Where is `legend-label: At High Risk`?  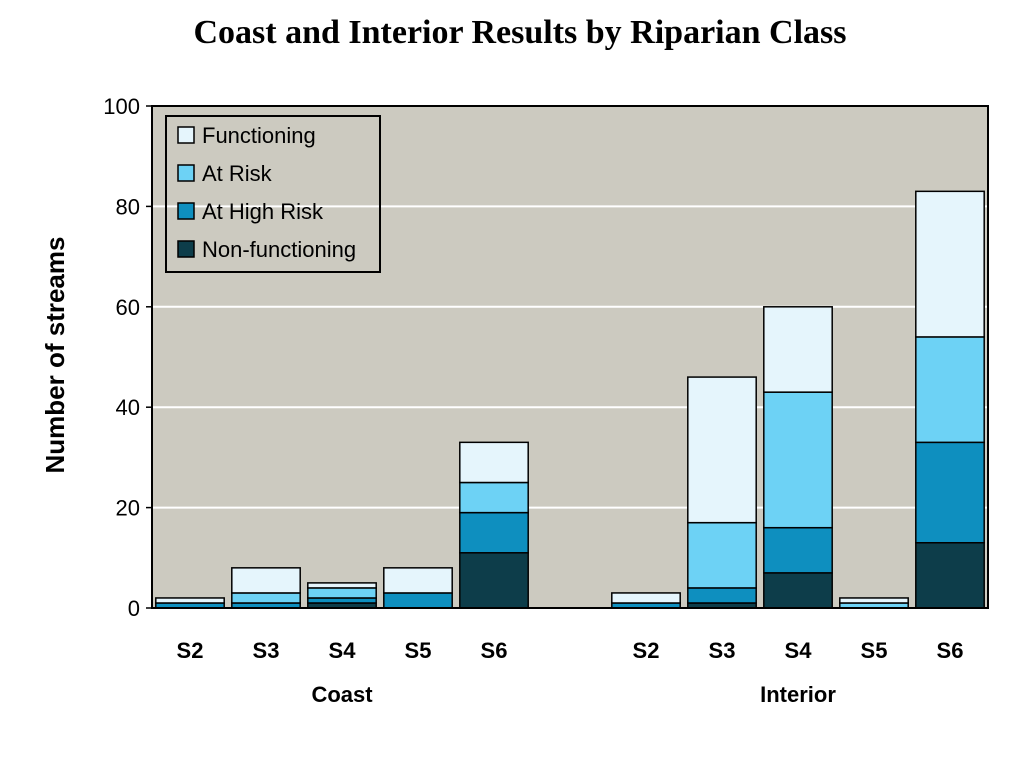
legend-label: At High Risk is located at coordinates (263, 211).